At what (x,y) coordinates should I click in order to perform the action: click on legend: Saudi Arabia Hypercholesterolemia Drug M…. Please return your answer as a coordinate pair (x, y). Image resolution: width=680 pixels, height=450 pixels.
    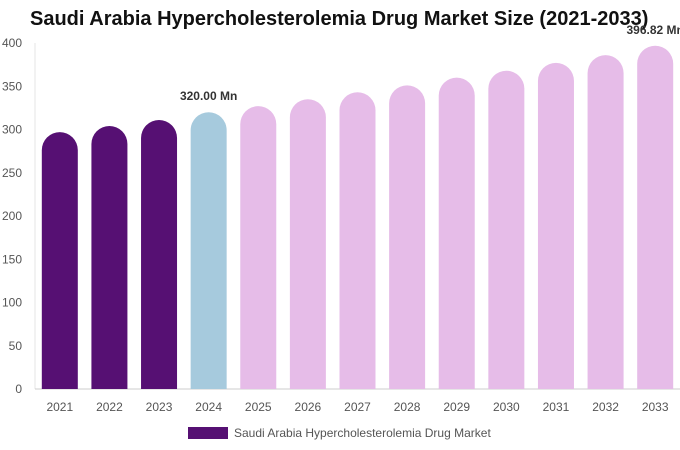
    Looking at the image, I should click on (339, 433).